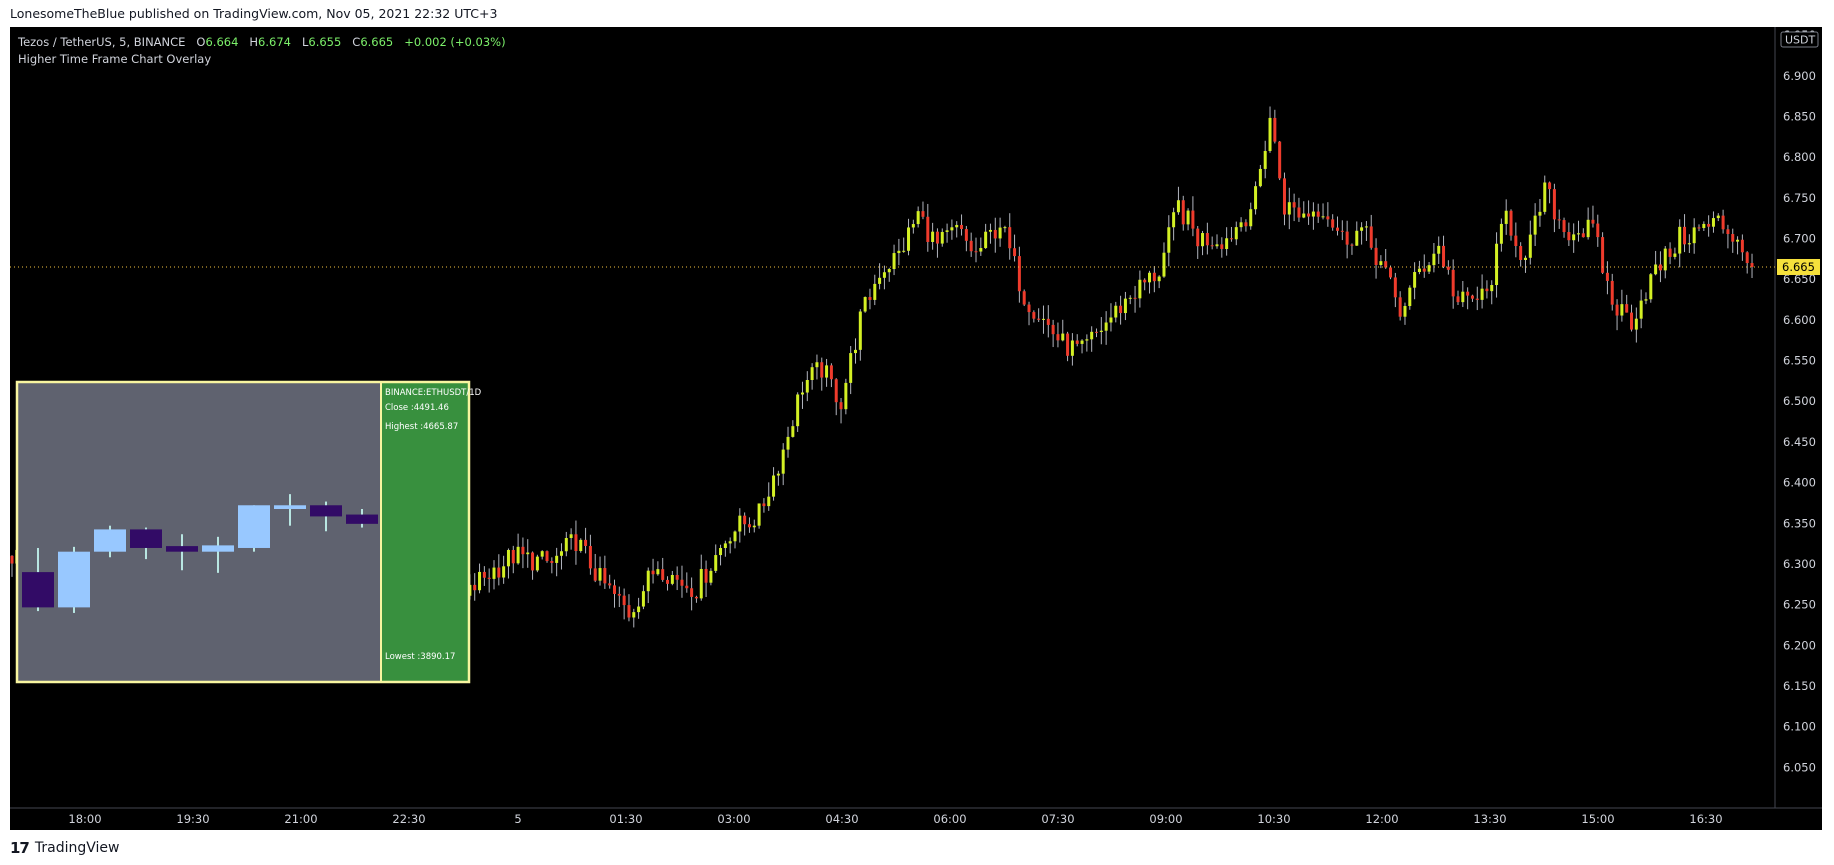 The image size is (1834, 865). I want to click on tradingview-logo-icon: 17, so click(20, 848).